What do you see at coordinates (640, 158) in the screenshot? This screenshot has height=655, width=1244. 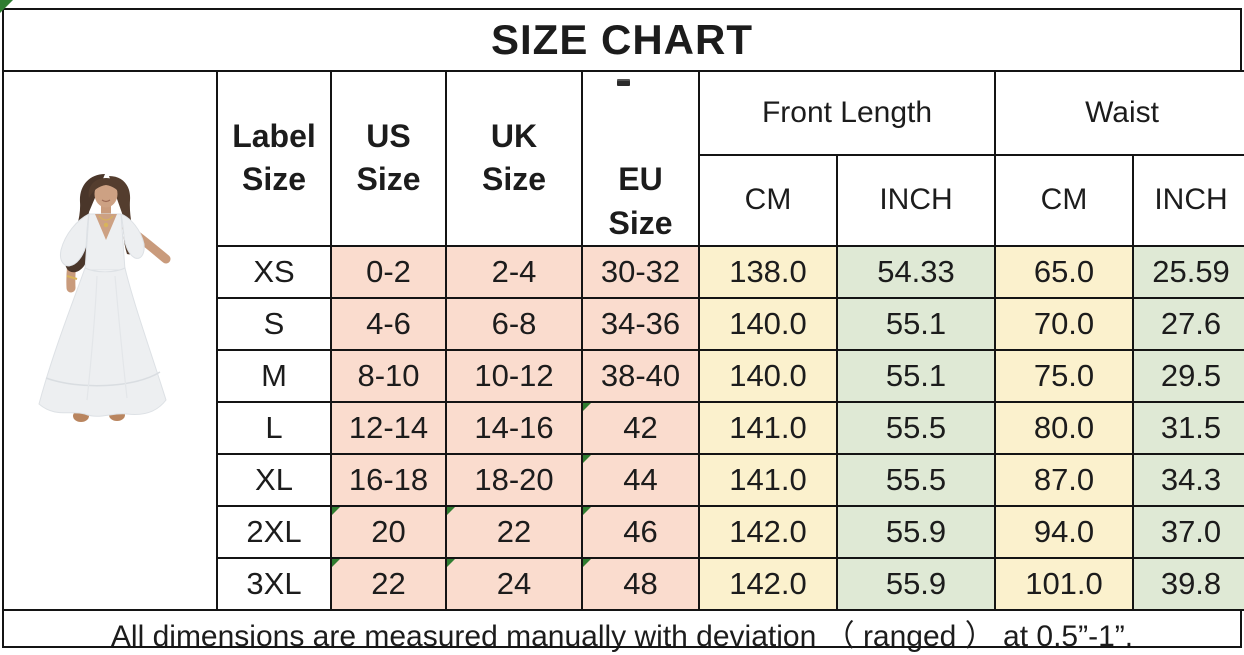 I see `header-eu-size: EU Size` at bounding box center [640, 158].